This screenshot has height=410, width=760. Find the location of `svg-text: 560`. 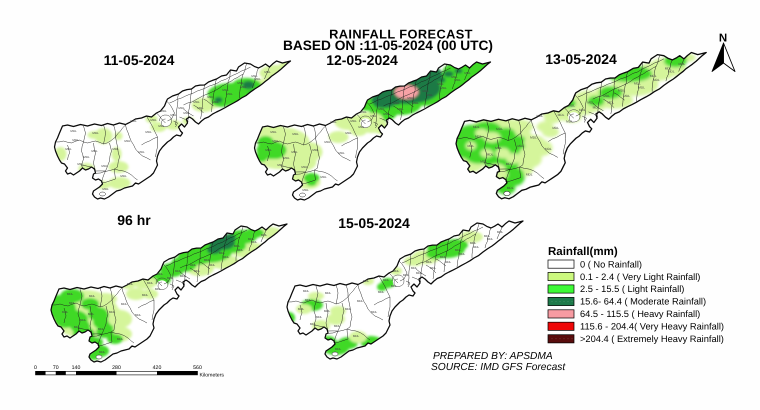

svg-text: 560 is located at coordinates (197, 368).